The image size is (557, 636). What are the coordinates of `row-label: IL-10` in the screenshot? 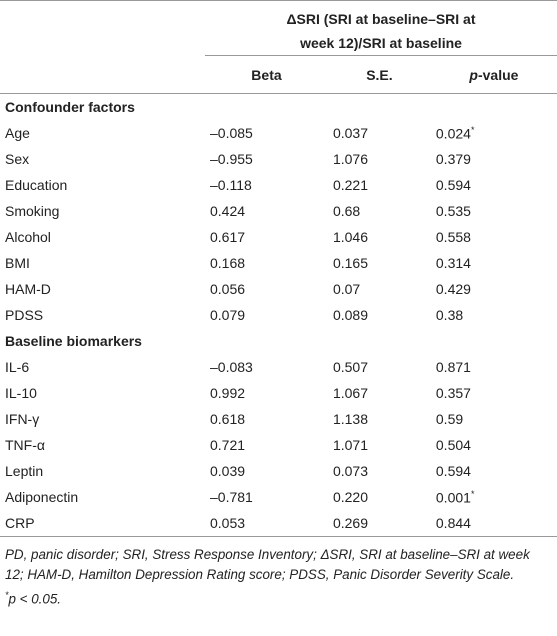 It's located at (21, 393).